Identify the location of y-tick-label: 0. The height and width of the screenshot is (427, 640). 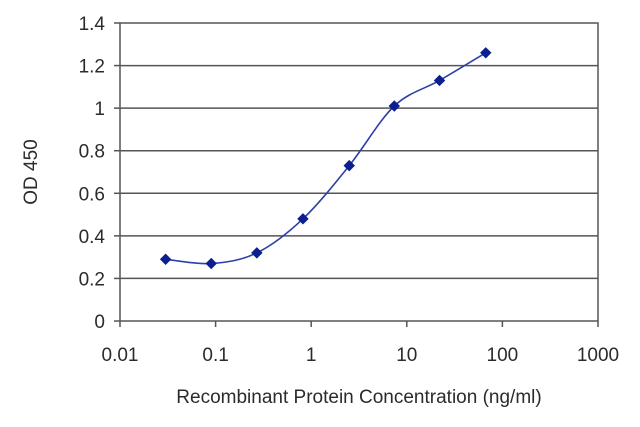
(99, 322).